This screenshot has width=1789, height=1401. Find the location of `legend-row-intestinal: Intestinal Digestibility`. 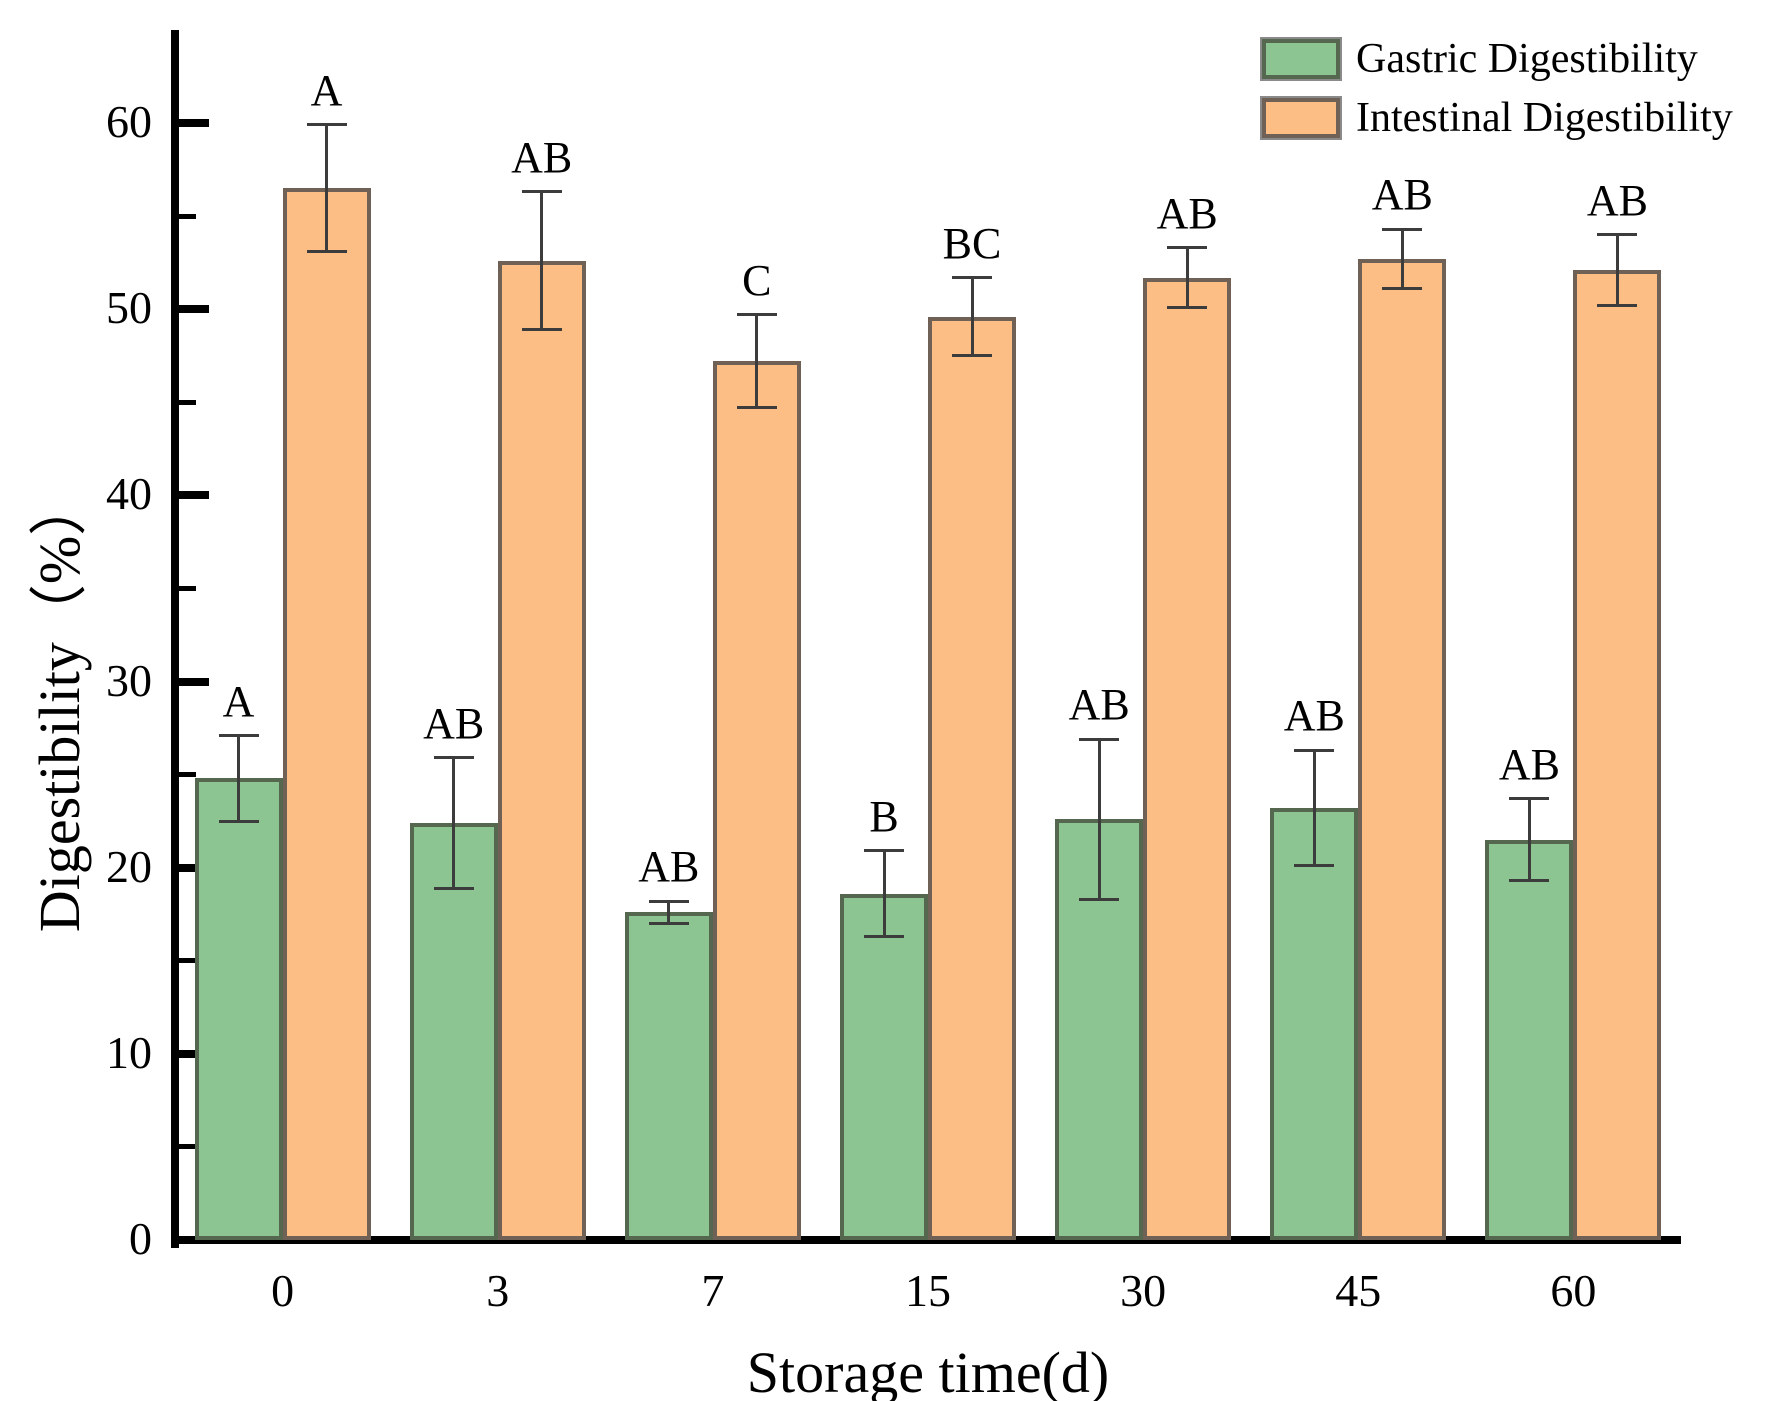

legend-row-intestinal: Intestinal Digestibility is located at coordinates (1496, 118).